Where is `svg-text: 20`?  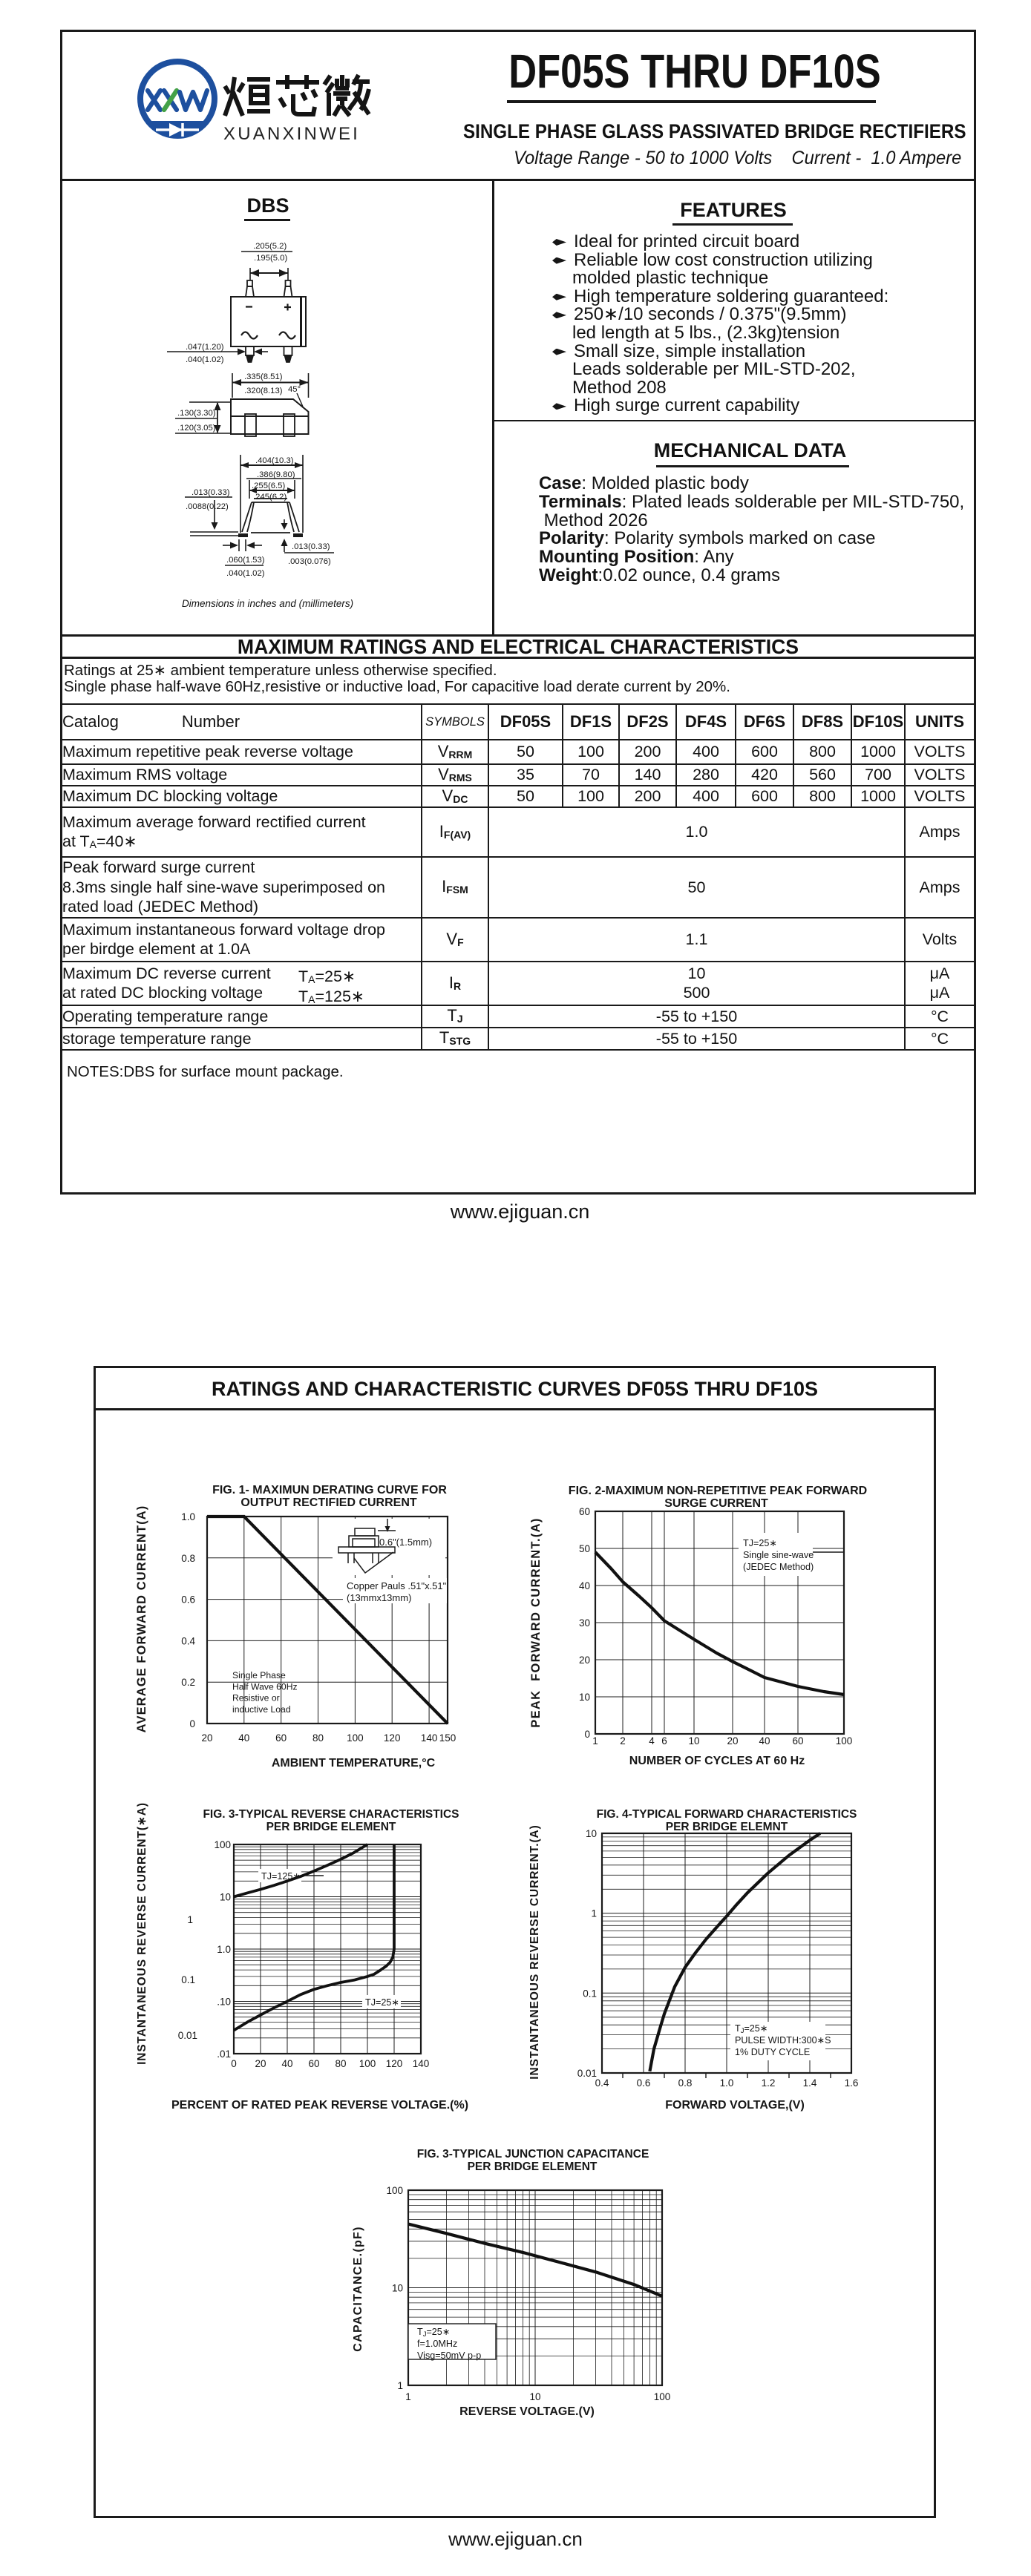
svg-text: 20 is located at coordinates (732, 1741).